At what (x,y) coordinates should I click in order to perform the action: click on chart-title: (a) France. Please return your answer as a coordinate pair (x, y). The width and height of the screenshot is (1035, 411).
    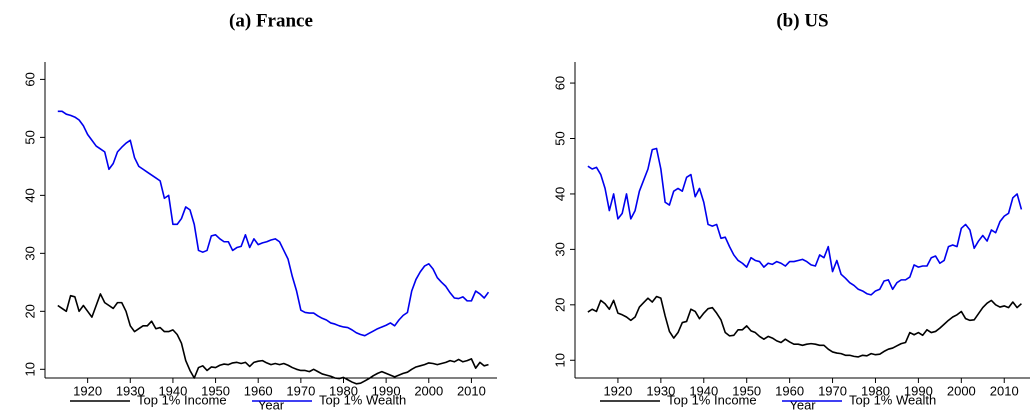
    Looking at the image, I should click on (271, 20).